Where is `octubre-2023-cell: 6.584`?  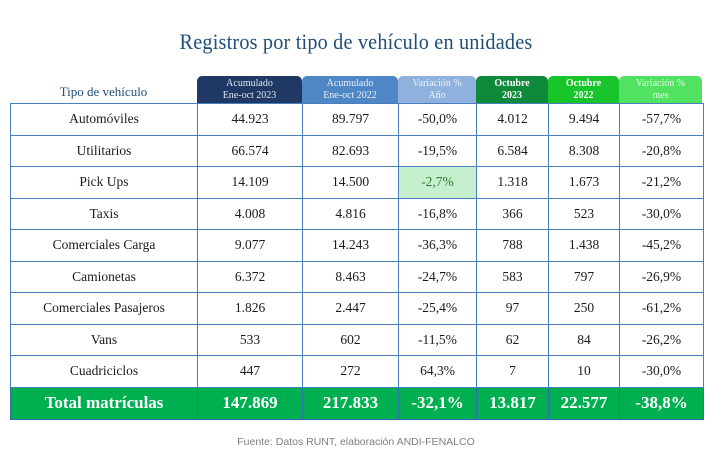
octubre-2023-cell: 6.584 is located at coordinates (512, 150).